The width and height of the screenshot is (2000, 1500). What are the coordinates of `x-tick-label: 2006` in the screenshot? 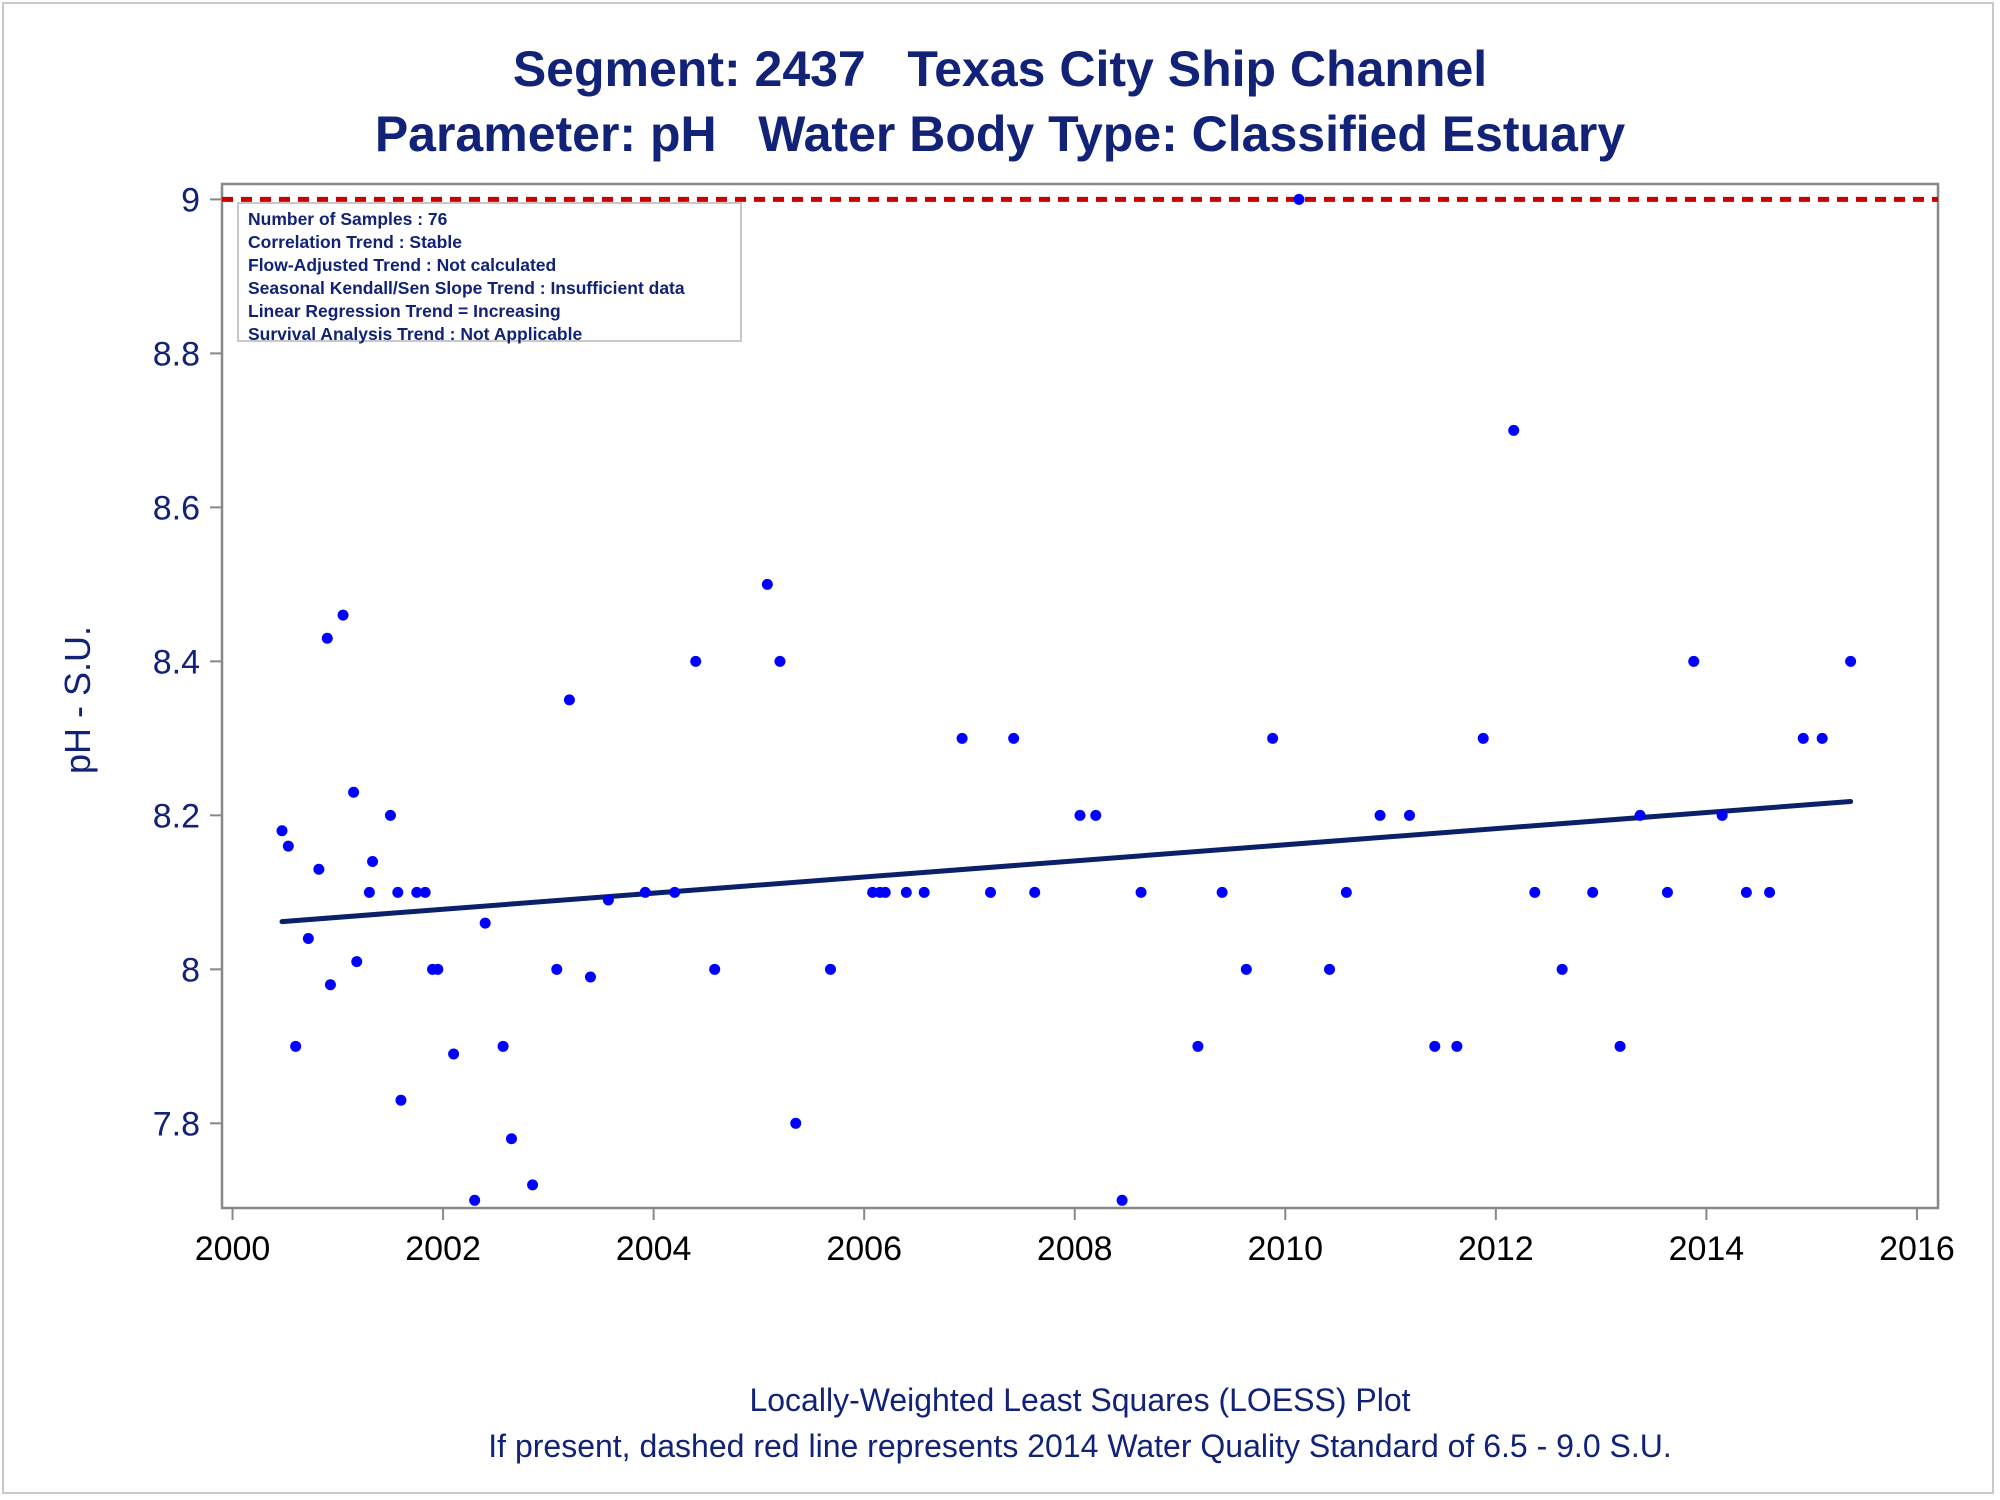 It's located at (864, 1249).